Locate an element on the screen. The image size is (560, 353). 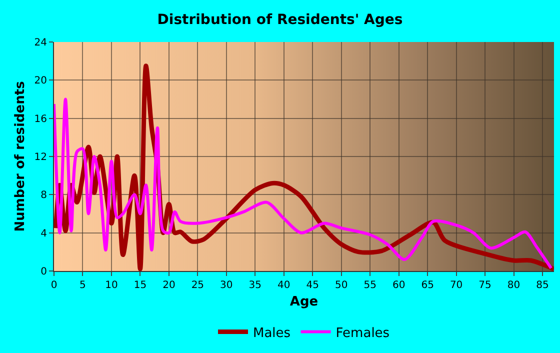
x-tick-label: 25 is located at coordinates (197, 285).